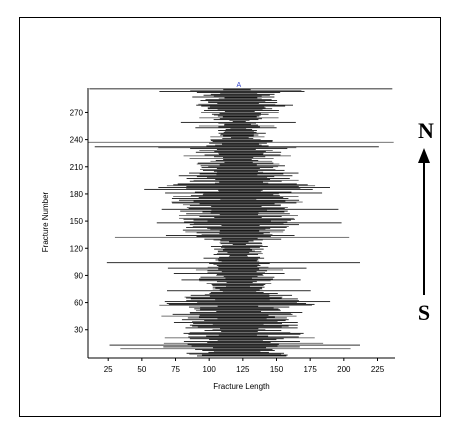 The width and height of the screenshot is (464, 437). What do you see at coordinates (344, 369) in the screenshot?
I see `x-tick-label: 200` at bounding box center [344, 369].